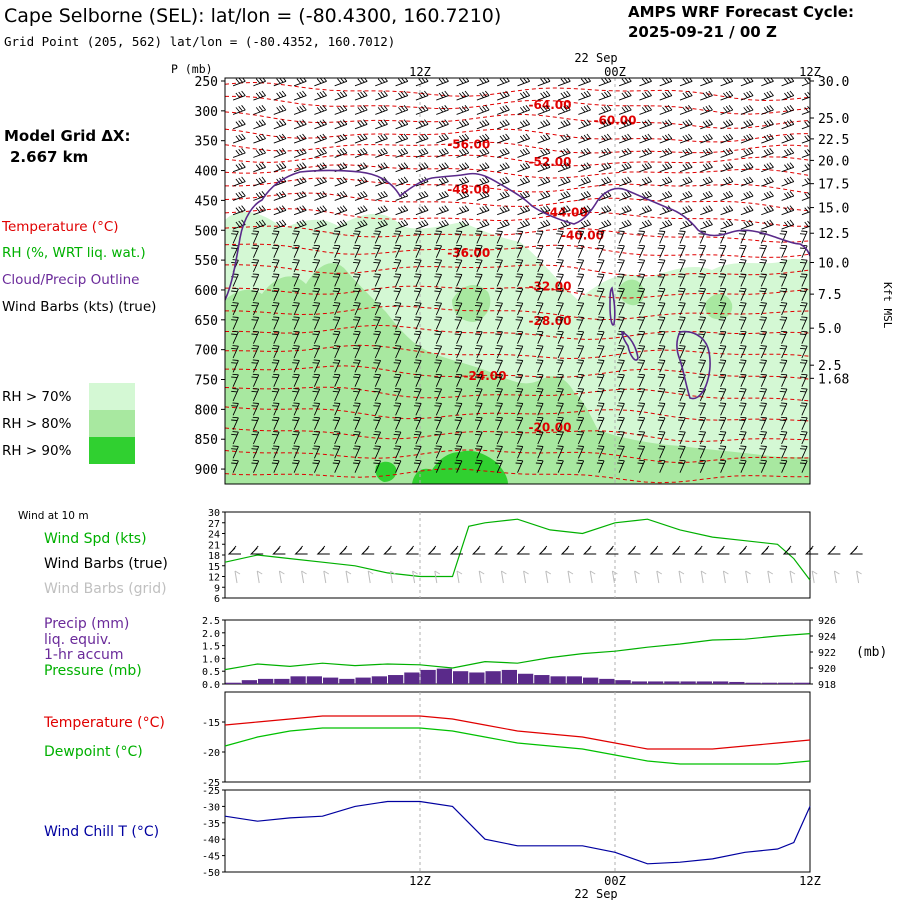 The height and width of the screenshot is (900, 900). Describe the element at coordinates (211, 621) in the screenshot. I see `panel-y-tick-label: 2.5` at that location.